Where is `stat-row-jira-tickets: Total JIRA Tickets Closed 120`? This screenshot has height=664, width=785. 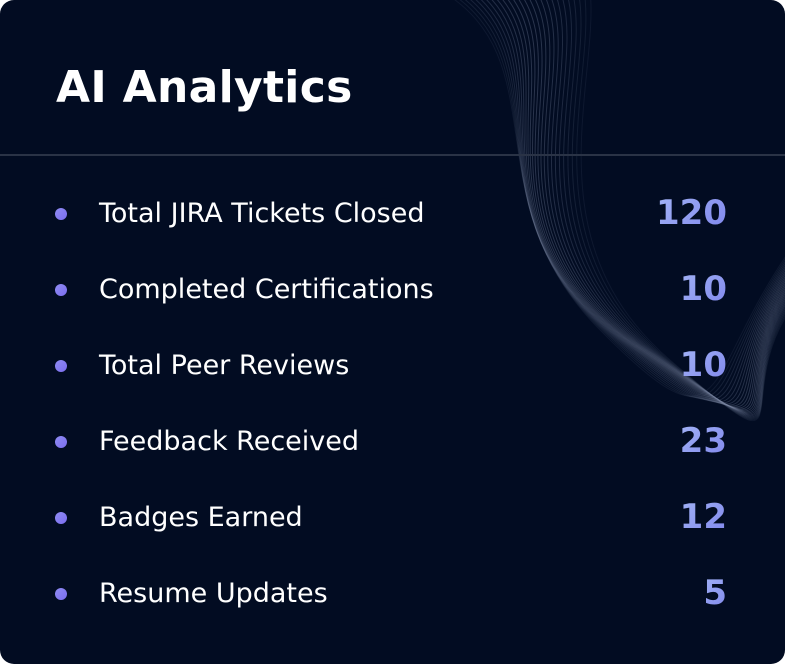 stat-row-jira-tickets: Total JIRA Tickets Closed 120 is located at coordinates (392, 216).